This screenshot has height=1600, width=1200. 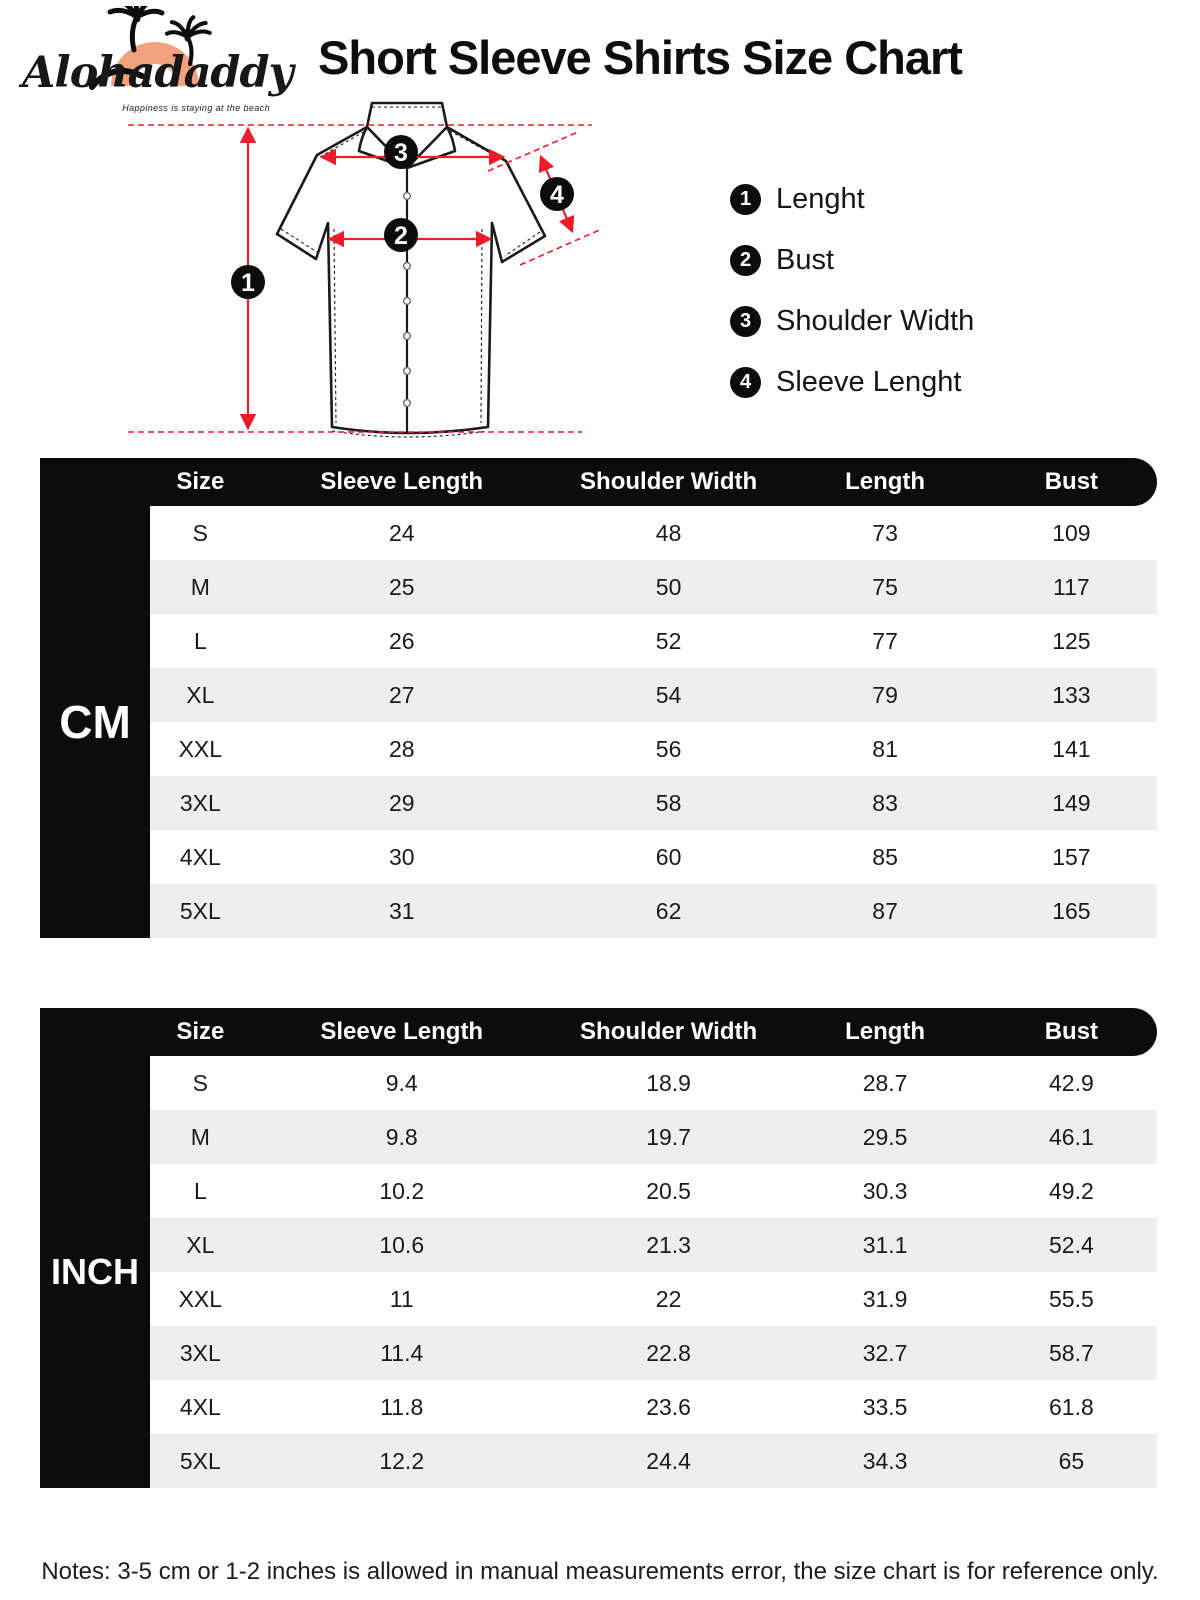 I want to click on table-cell: 77, so click(x=885, y=640).